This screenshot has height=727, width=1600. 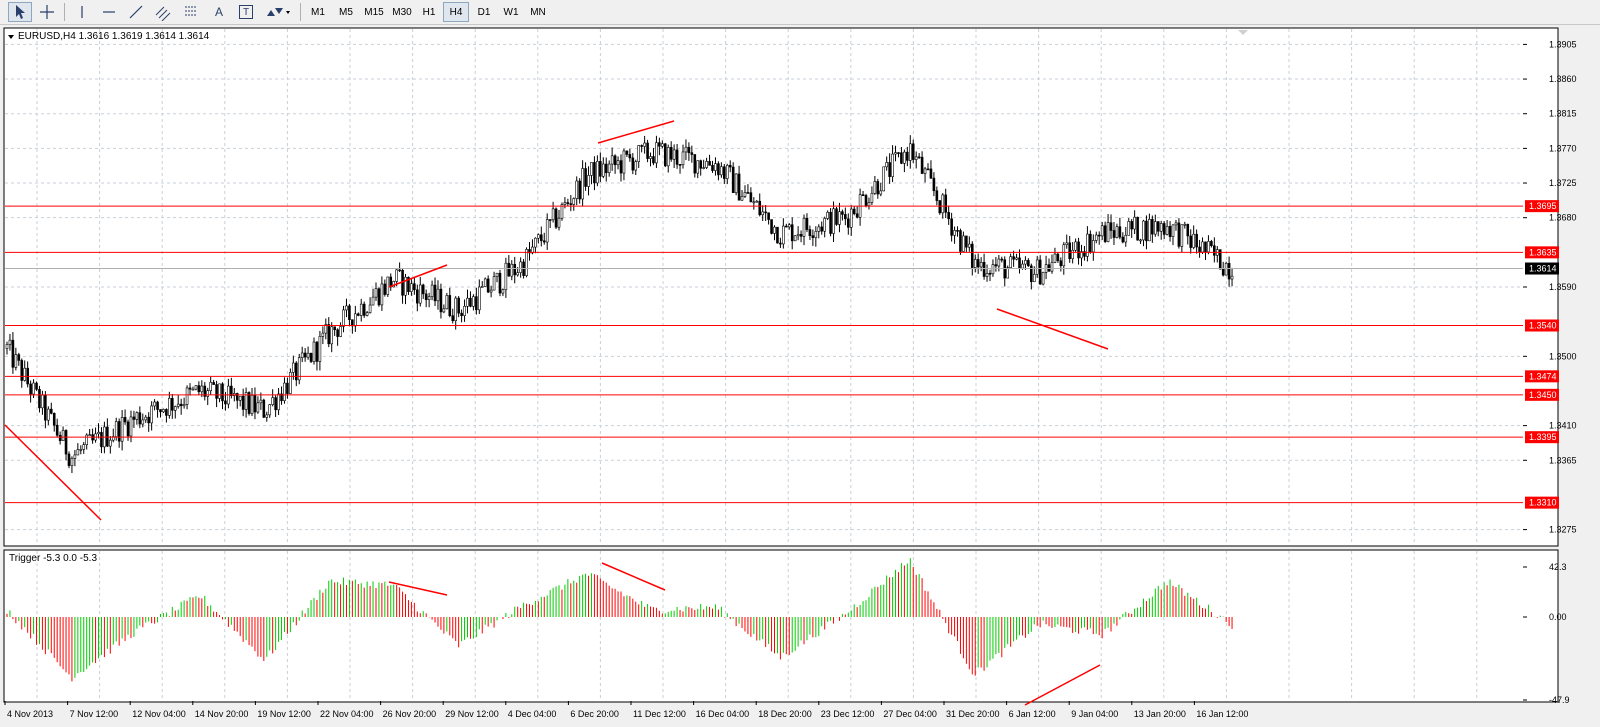 I want to click on crosshair-tool-button, so click(x=47, y=12).